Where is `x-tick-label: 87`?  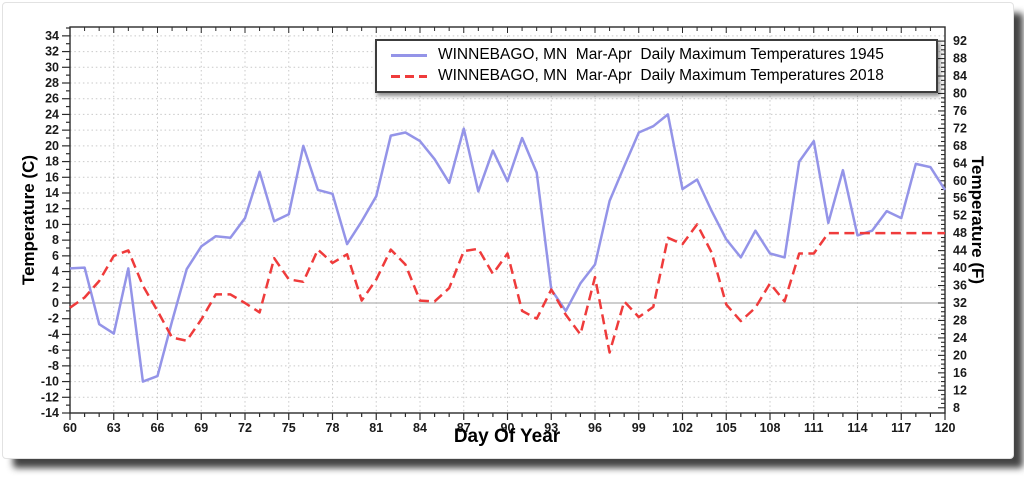 x-tick-label: 87 is located at coordinates (464, 428).